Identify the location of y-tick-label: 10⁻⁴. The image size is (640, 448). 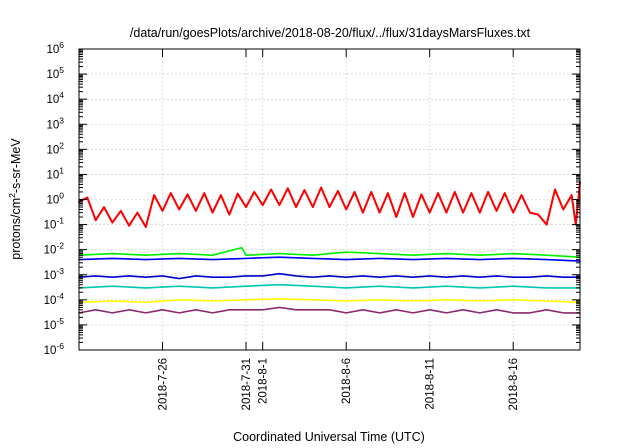
(54, 299).